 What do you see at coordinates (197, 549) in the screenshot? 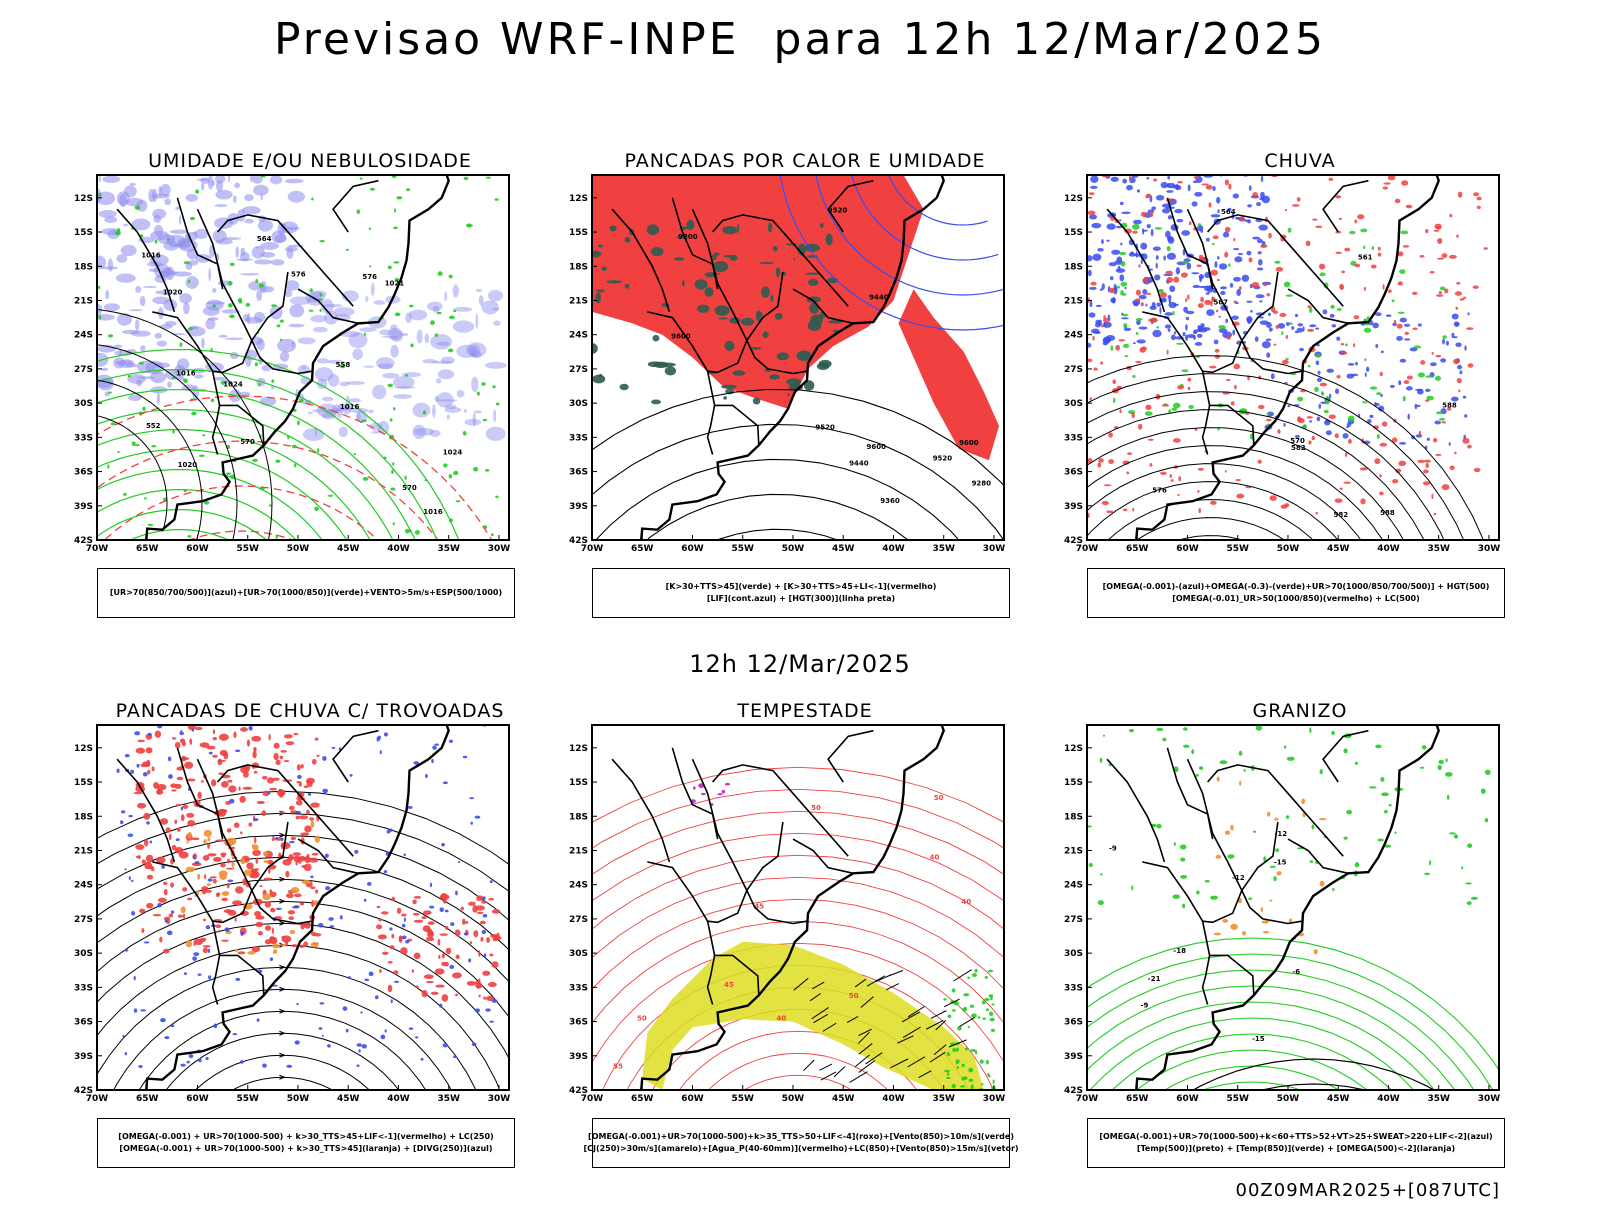
I see `lon-tick-label: 60W` at bounding box center [197, 549].